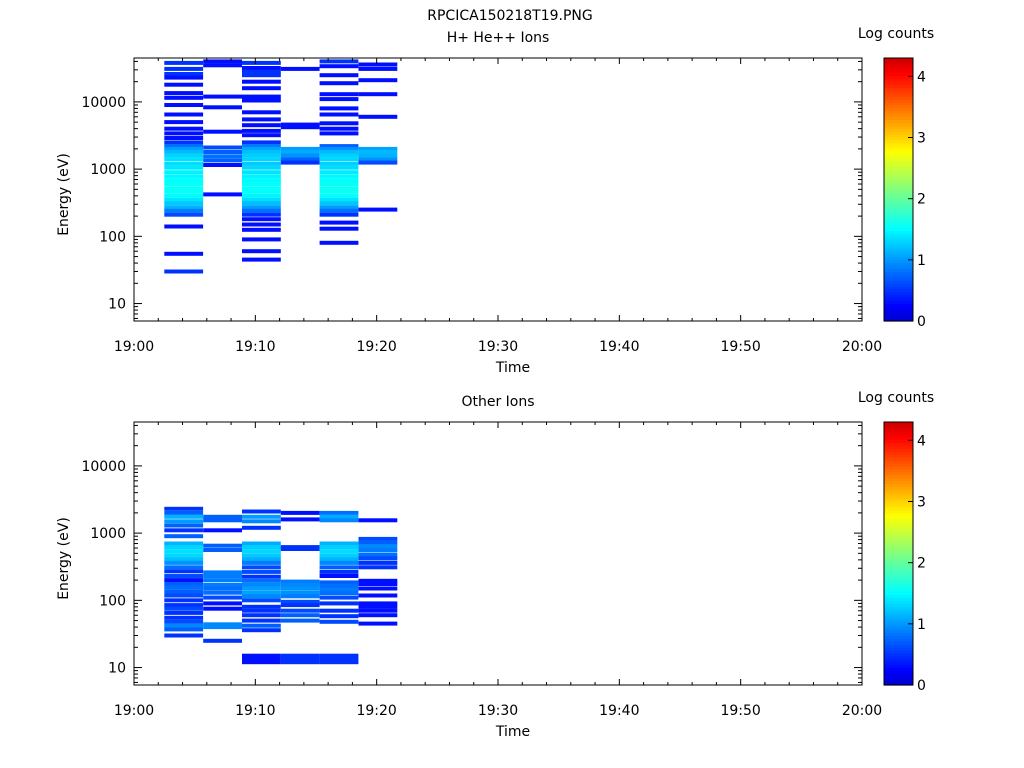  What do you see at coordinates (862, 711) in the screenshot?
I see `x-tick-label: 20:00` at bounding box center [862, 711].